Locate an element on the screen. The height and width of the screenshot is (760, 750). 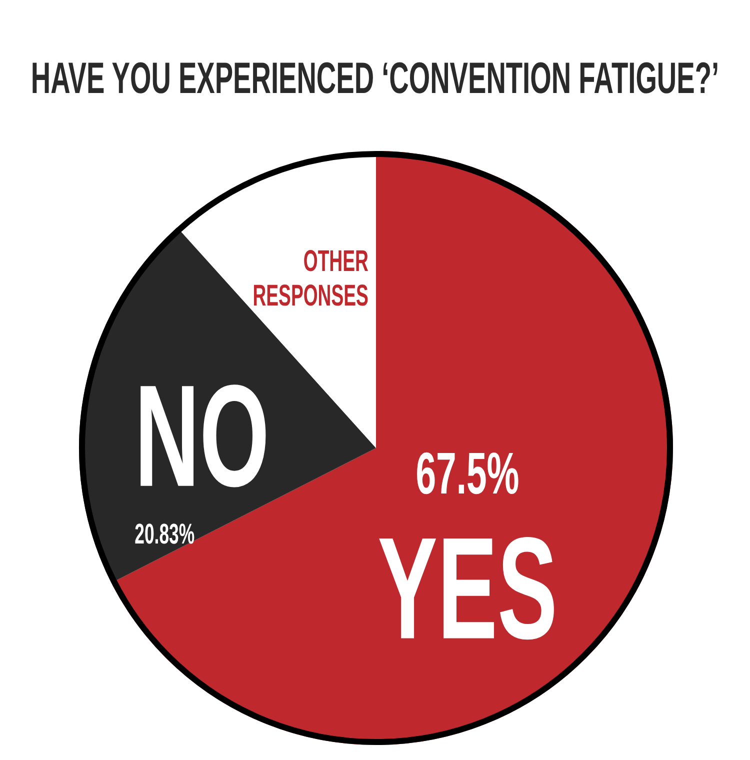
slice-label: YES is located at coordinates (468, 588).